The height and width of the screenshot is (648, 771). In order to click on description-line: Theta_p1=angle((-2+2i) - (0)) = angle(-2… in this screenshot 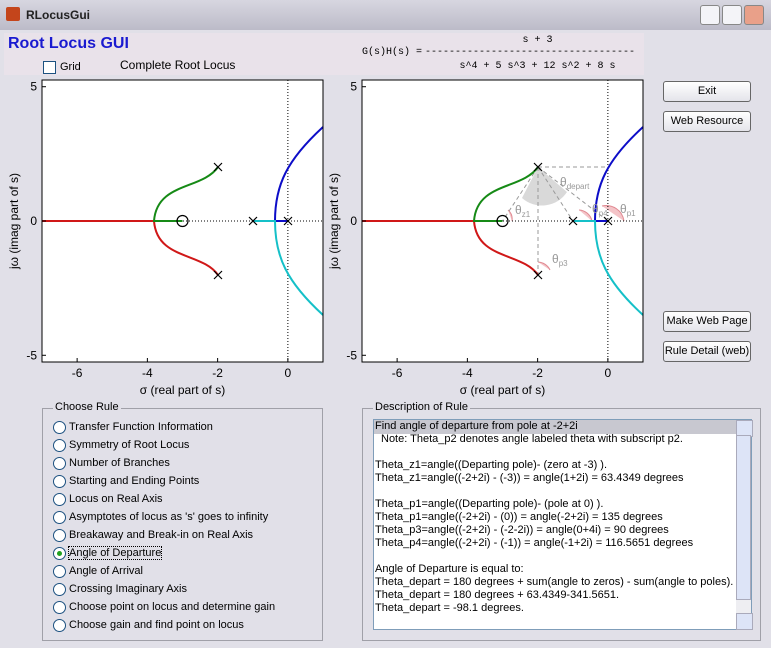, I will do `click(519, 517)`.